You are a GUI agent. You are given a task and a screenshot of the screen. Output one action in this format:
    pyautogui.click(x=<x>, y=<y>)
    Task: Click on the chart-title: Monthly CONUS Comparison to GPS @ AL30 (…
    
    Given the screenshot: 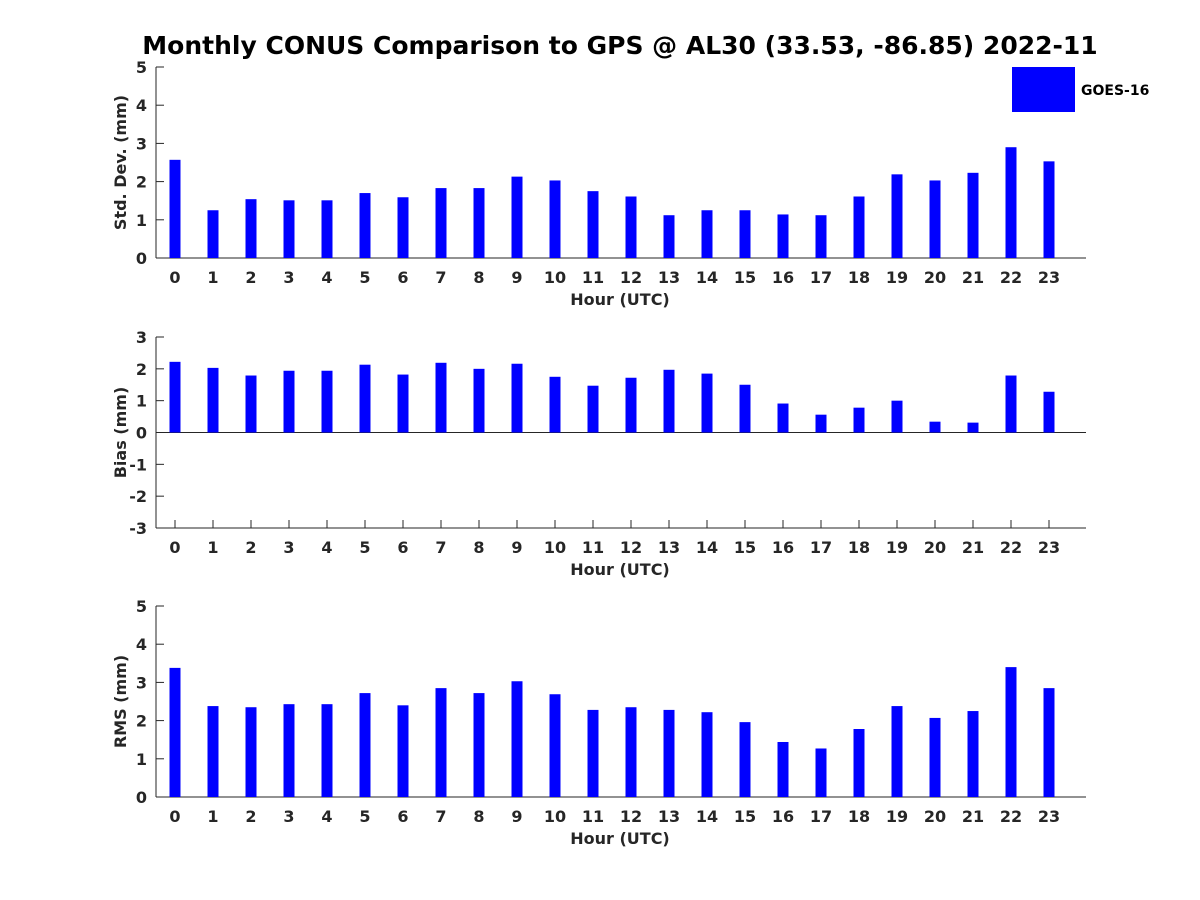 What is the action you would take?
    pyautogui.click(x=619, y=45)
    